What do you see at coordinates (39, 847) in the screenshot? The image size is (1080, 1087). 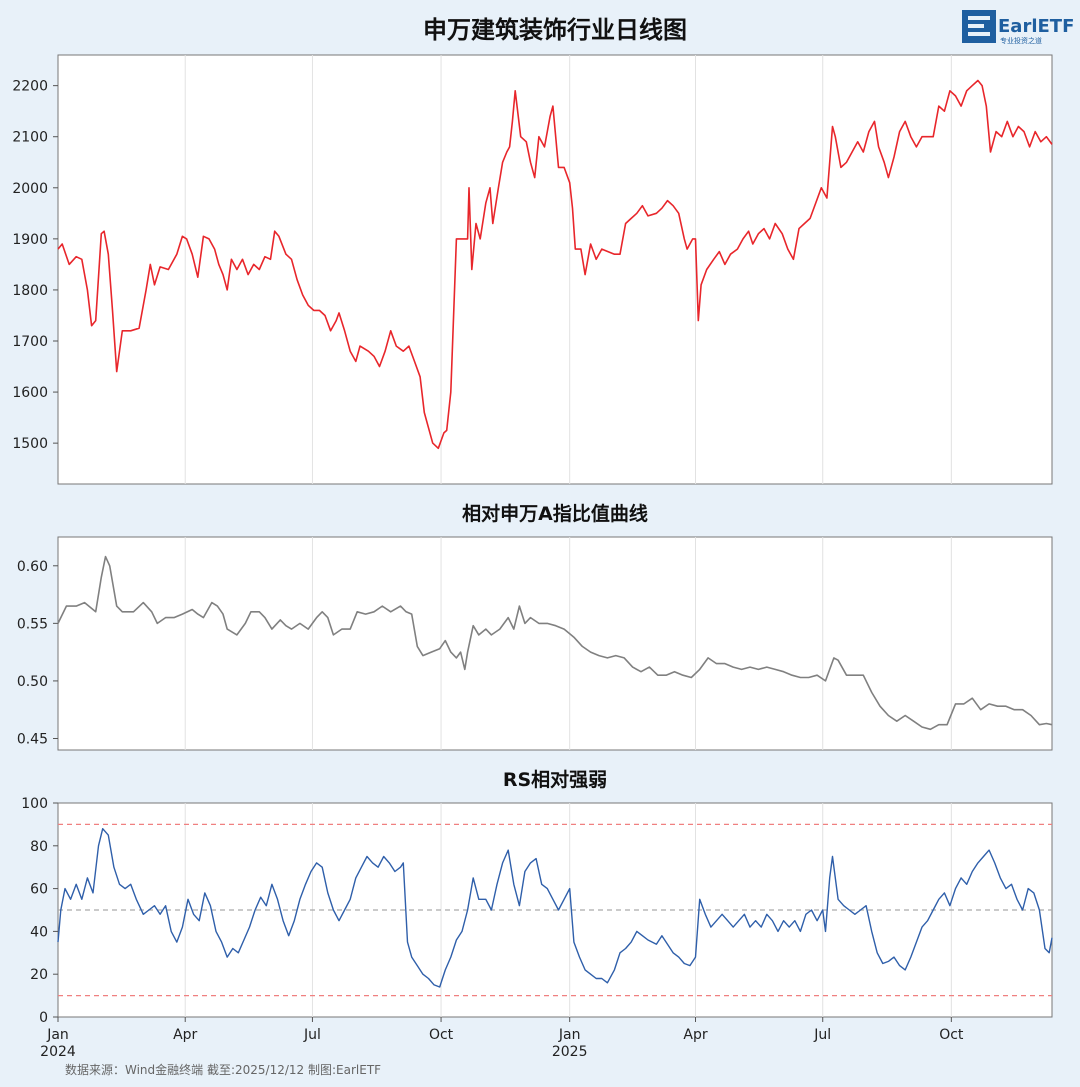 I see `y-tick-label: 80` at bounding box center [39, 847].